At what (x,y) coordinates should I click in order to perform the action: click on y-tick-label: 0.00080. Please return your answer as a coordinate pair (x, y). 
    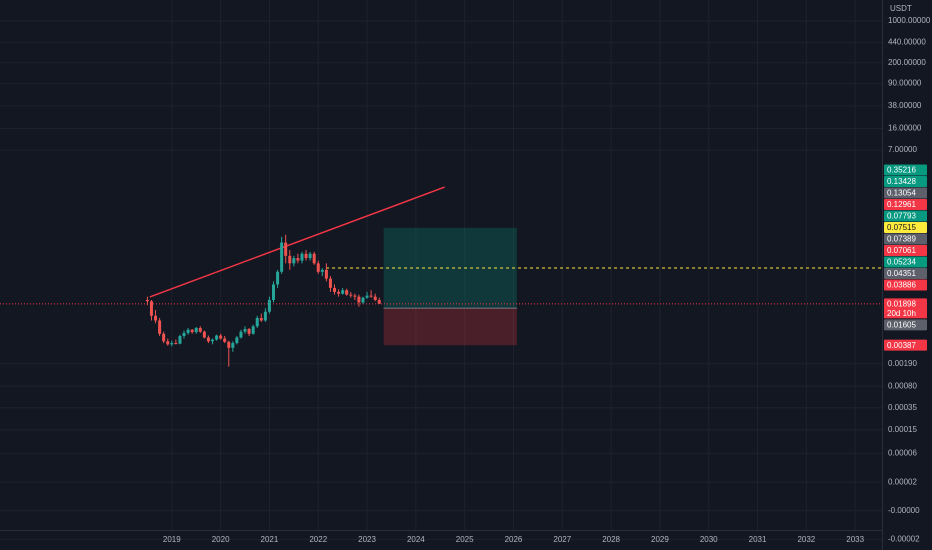
    Looking at the image, I should click on (902, 385).